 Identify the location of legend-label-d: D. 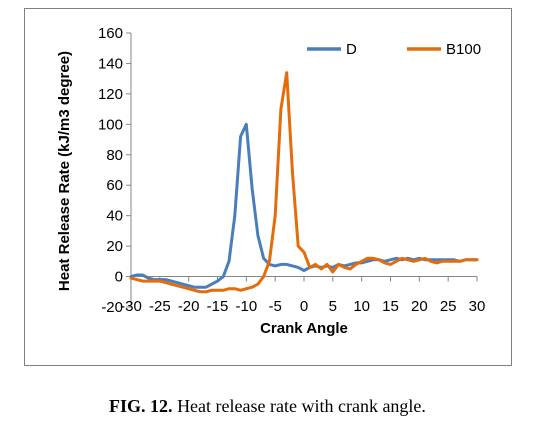
(351, 49).